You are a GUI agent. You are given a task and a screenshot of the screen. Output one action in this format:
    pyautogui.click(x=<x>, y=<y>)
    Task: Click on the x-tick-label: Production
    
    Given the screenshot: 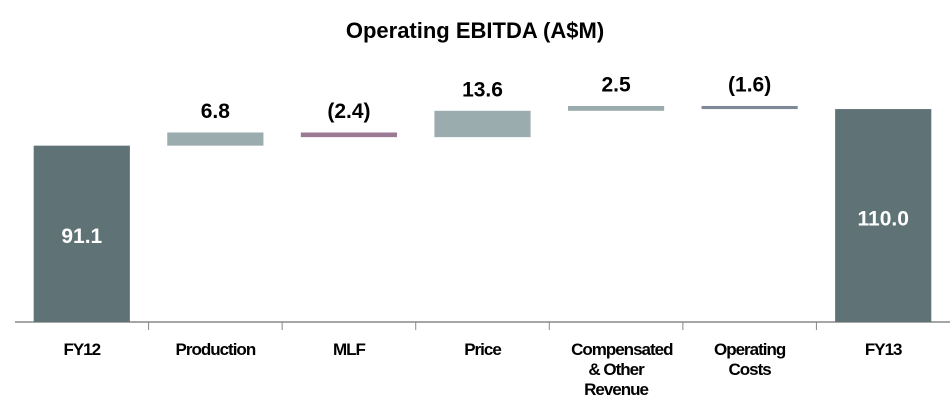 What is the action you would take?
    pyautogui.click(x=215, y=349)
    